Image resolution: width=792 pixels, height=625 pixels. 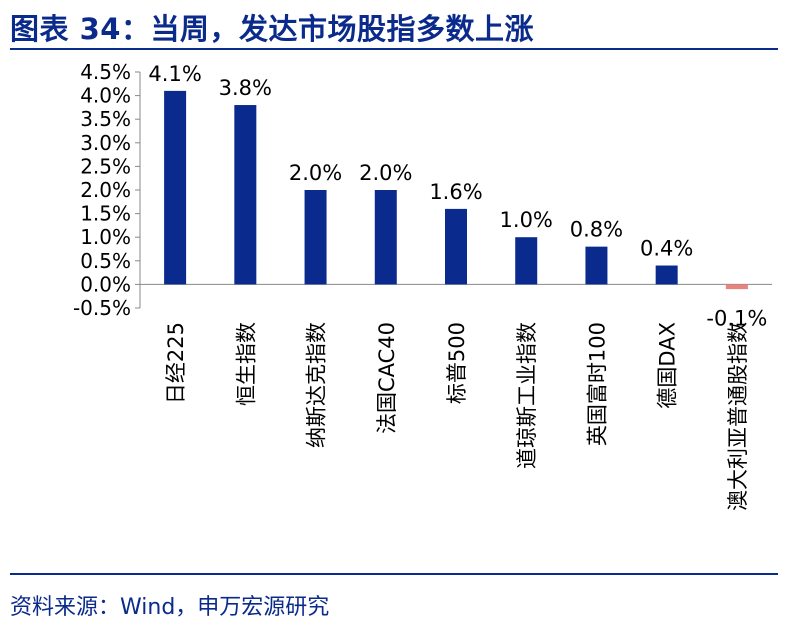 What do you see at coordinates (105, 166) in the screenshot?
I see `y-tick-label: 2.5%` at bounding box center [105, 166].